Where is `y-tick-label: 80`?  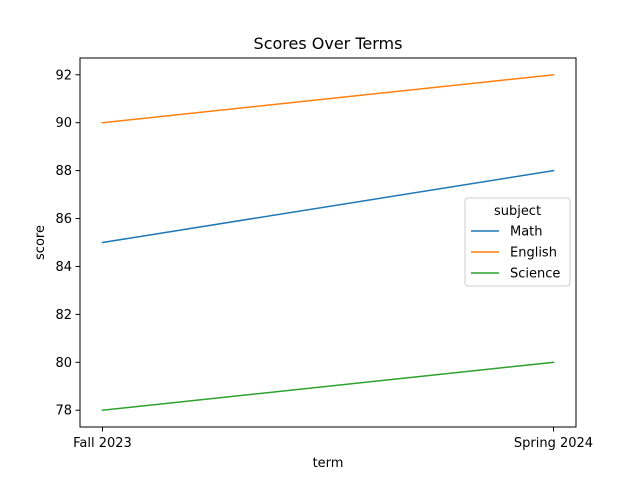 y-tick-label: 80 is located at coordinates (63, 363).